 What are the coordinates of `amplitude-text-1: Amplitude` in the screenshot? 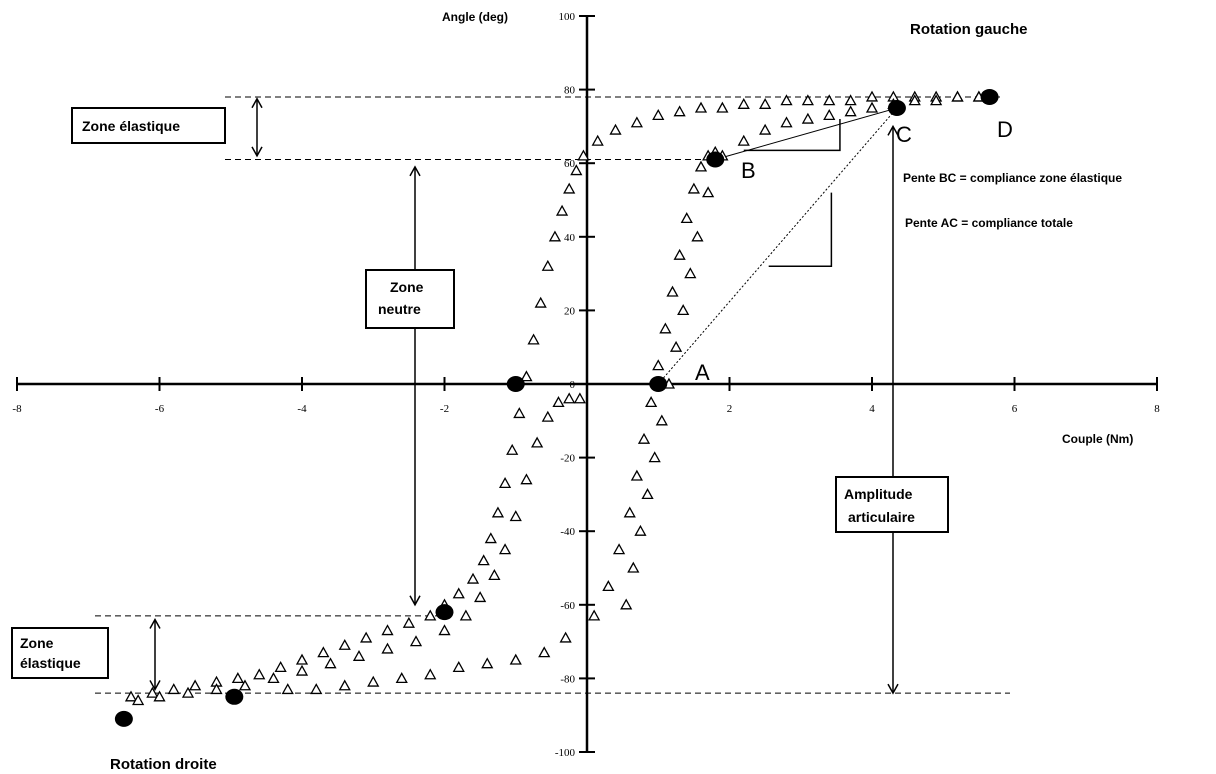 It's located at (878, 494).